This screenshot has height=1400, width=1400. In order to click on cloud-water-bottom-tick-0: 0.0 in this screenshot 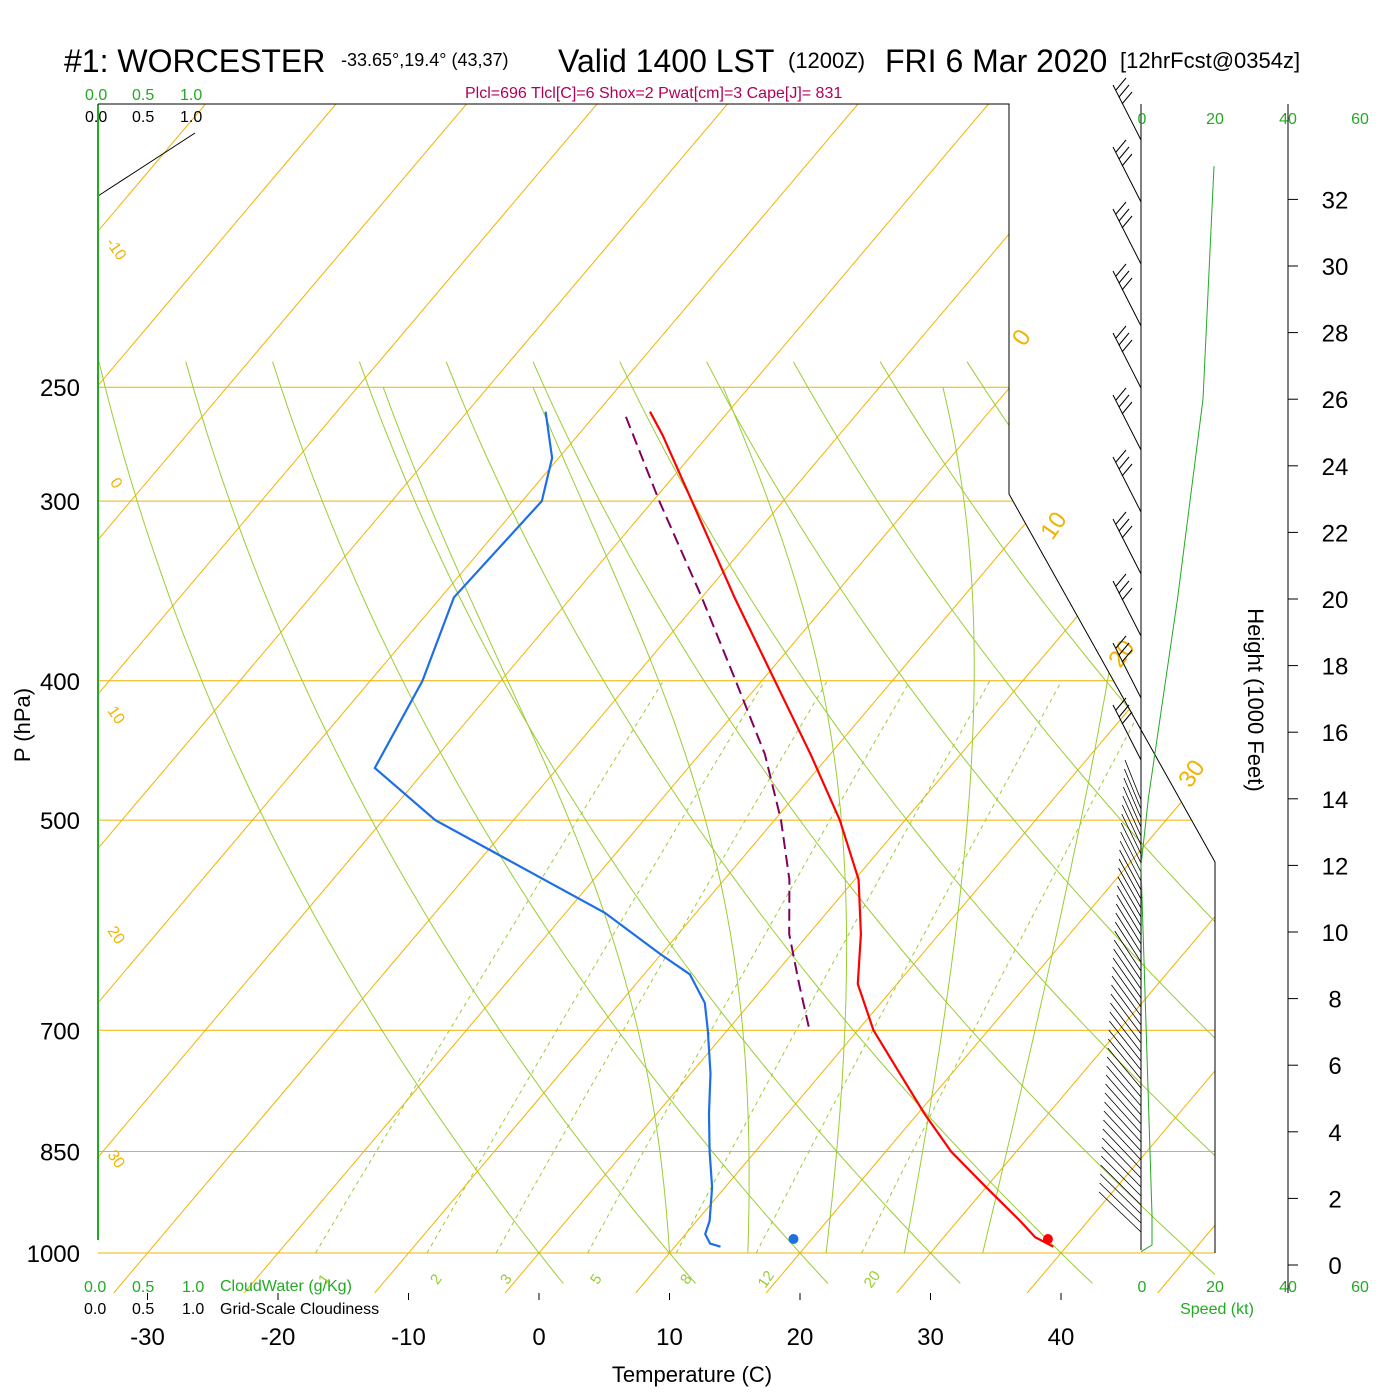, I will do `click(95, 1287)`.